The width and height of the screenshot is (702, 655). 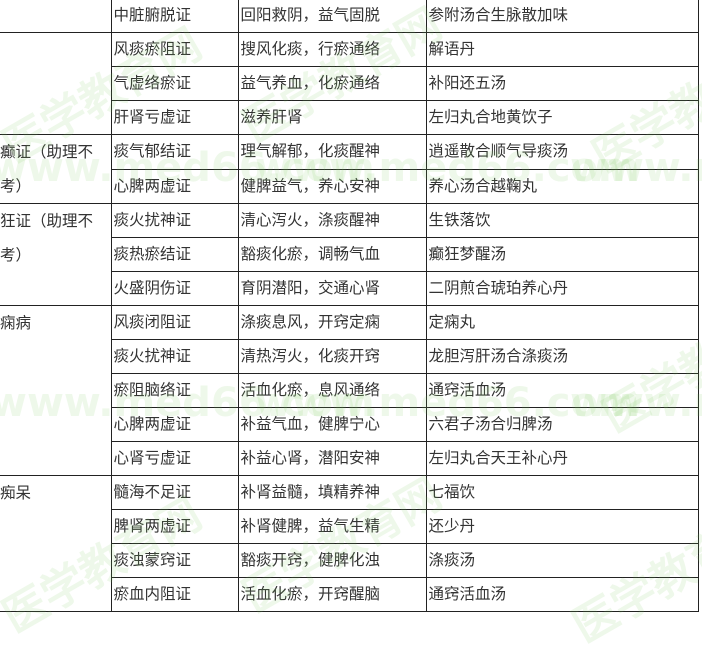 I want to click on table-row: 痰热瘀结证 豁痰化瘀，调畅气血 癫狂梦醒汤, so click(x=349, y=254).